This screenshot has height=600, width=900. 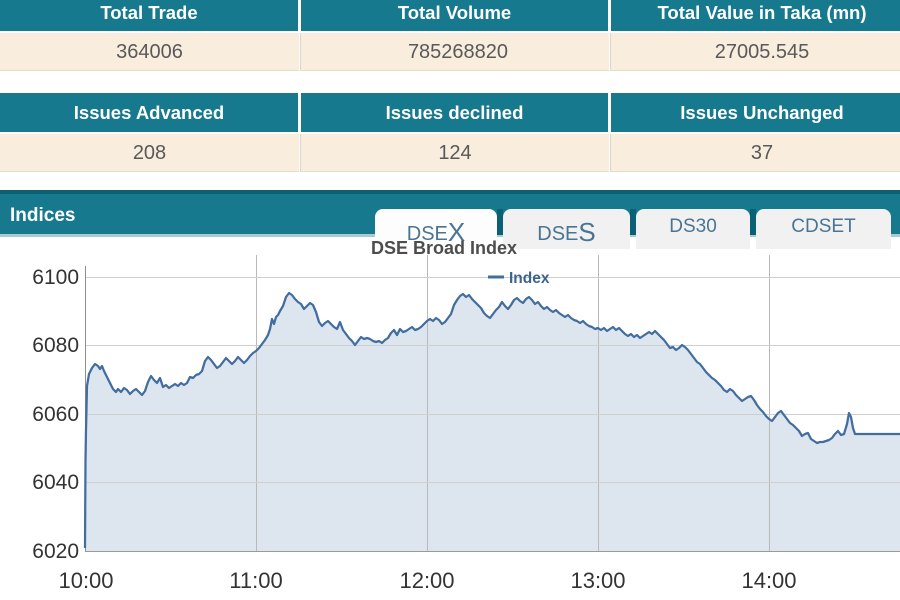 I want to click on svg-text: 6020, so click(x=55, y=551).